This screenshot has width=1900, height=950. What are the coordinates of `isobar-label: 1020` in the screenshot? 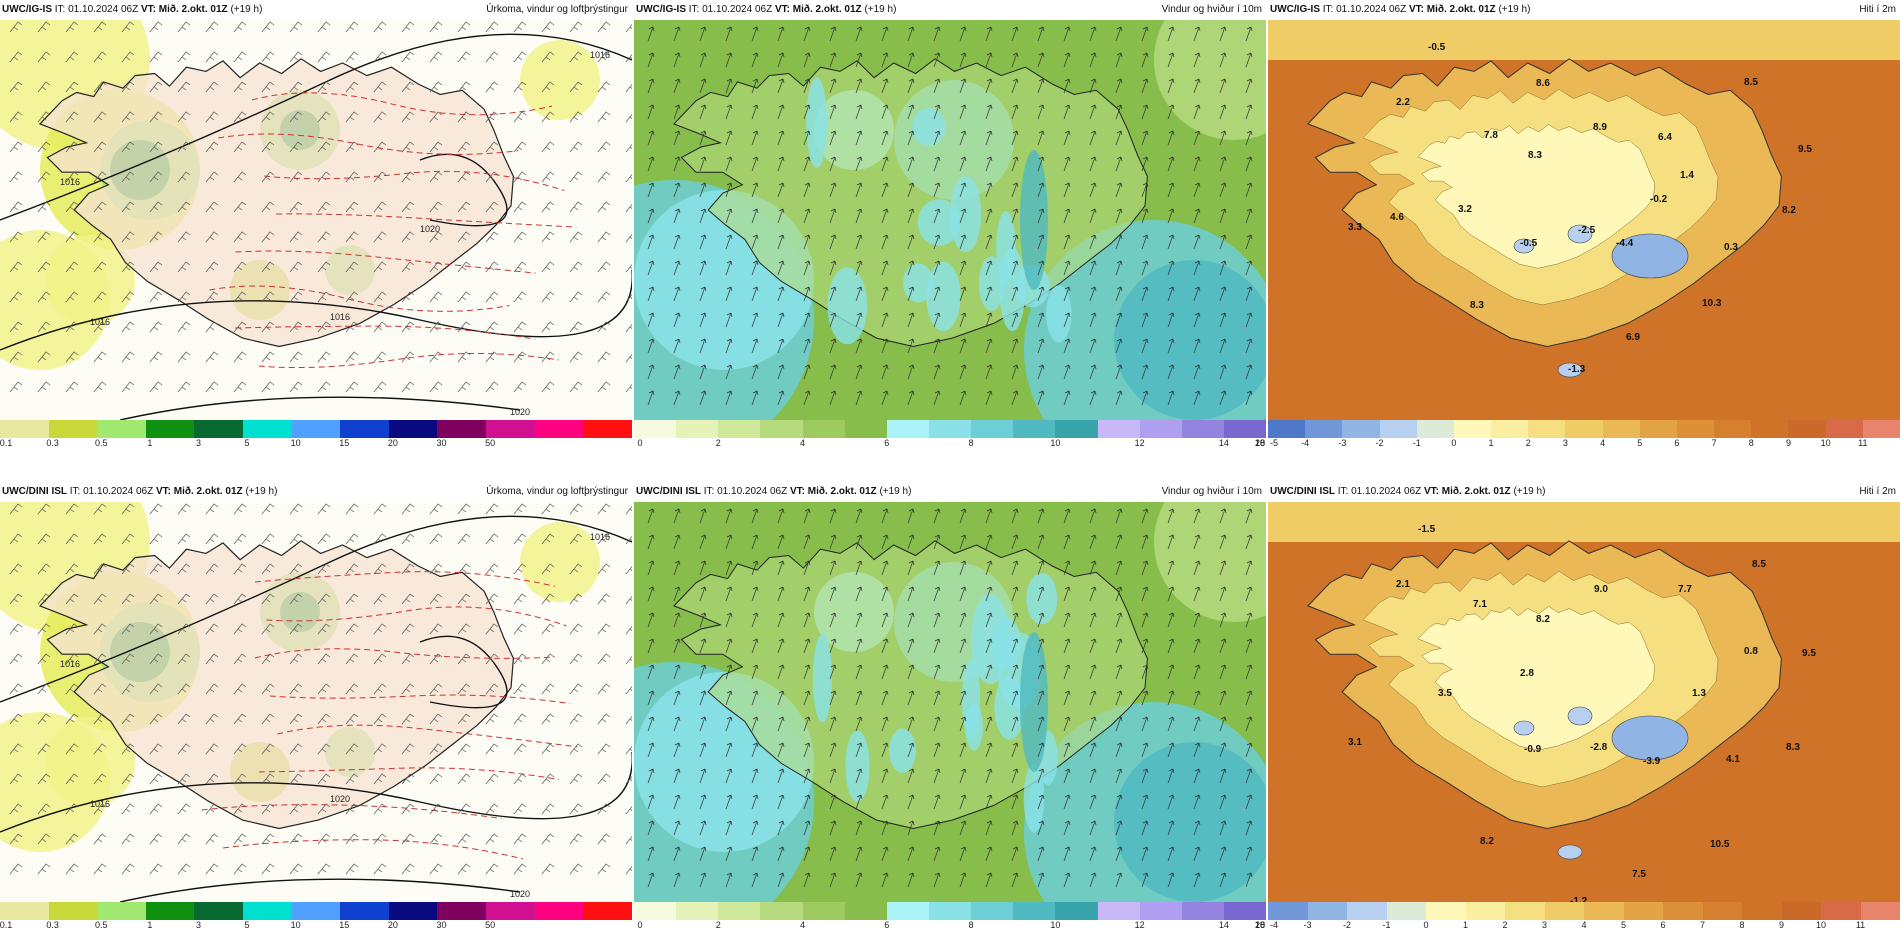 It's located at (520, 412).